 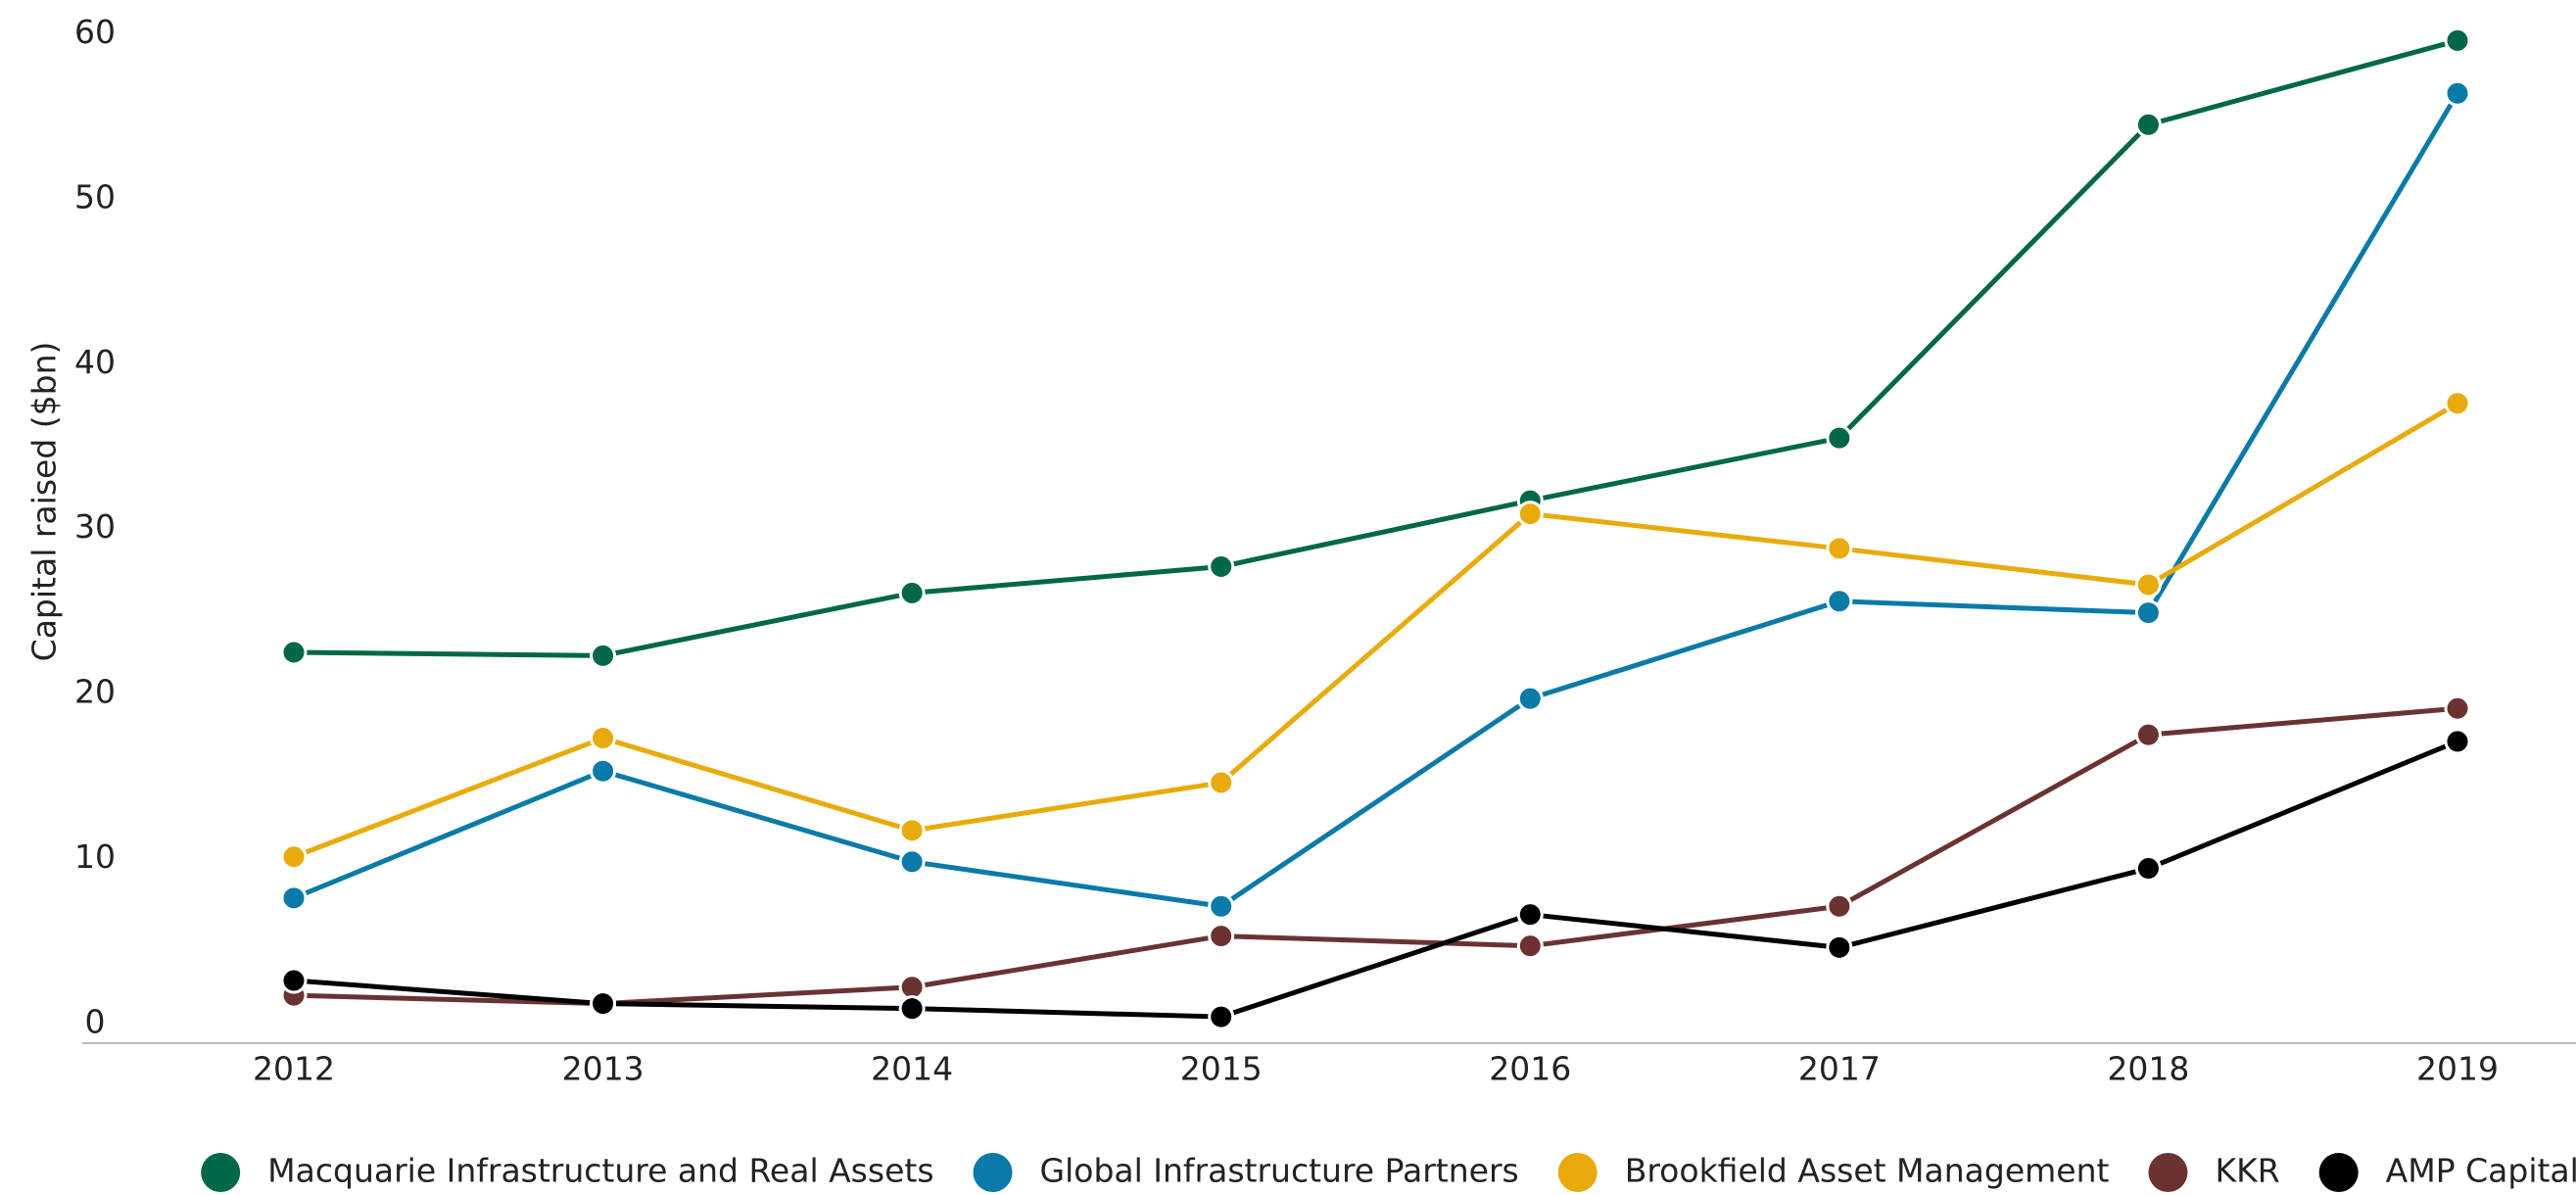 What do you see at coordinates (95, 362) in the screenshot?
I see `y-tick-label: 40` at bounding box center [95, 362].